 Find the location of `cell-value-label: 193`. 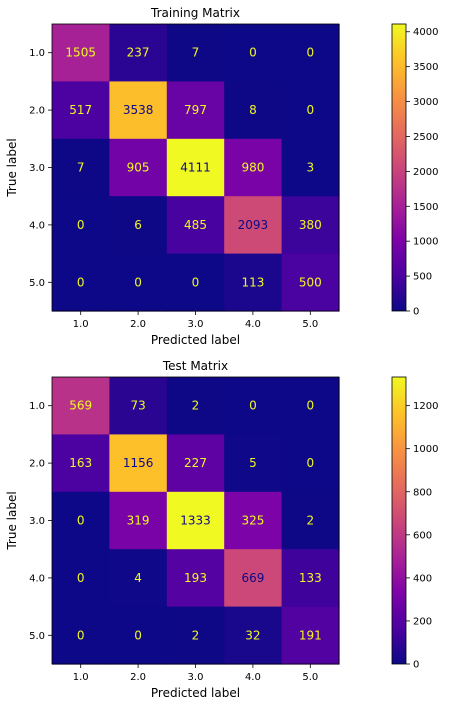

cell-value-label: 193 is located at coordinates (195, 578).